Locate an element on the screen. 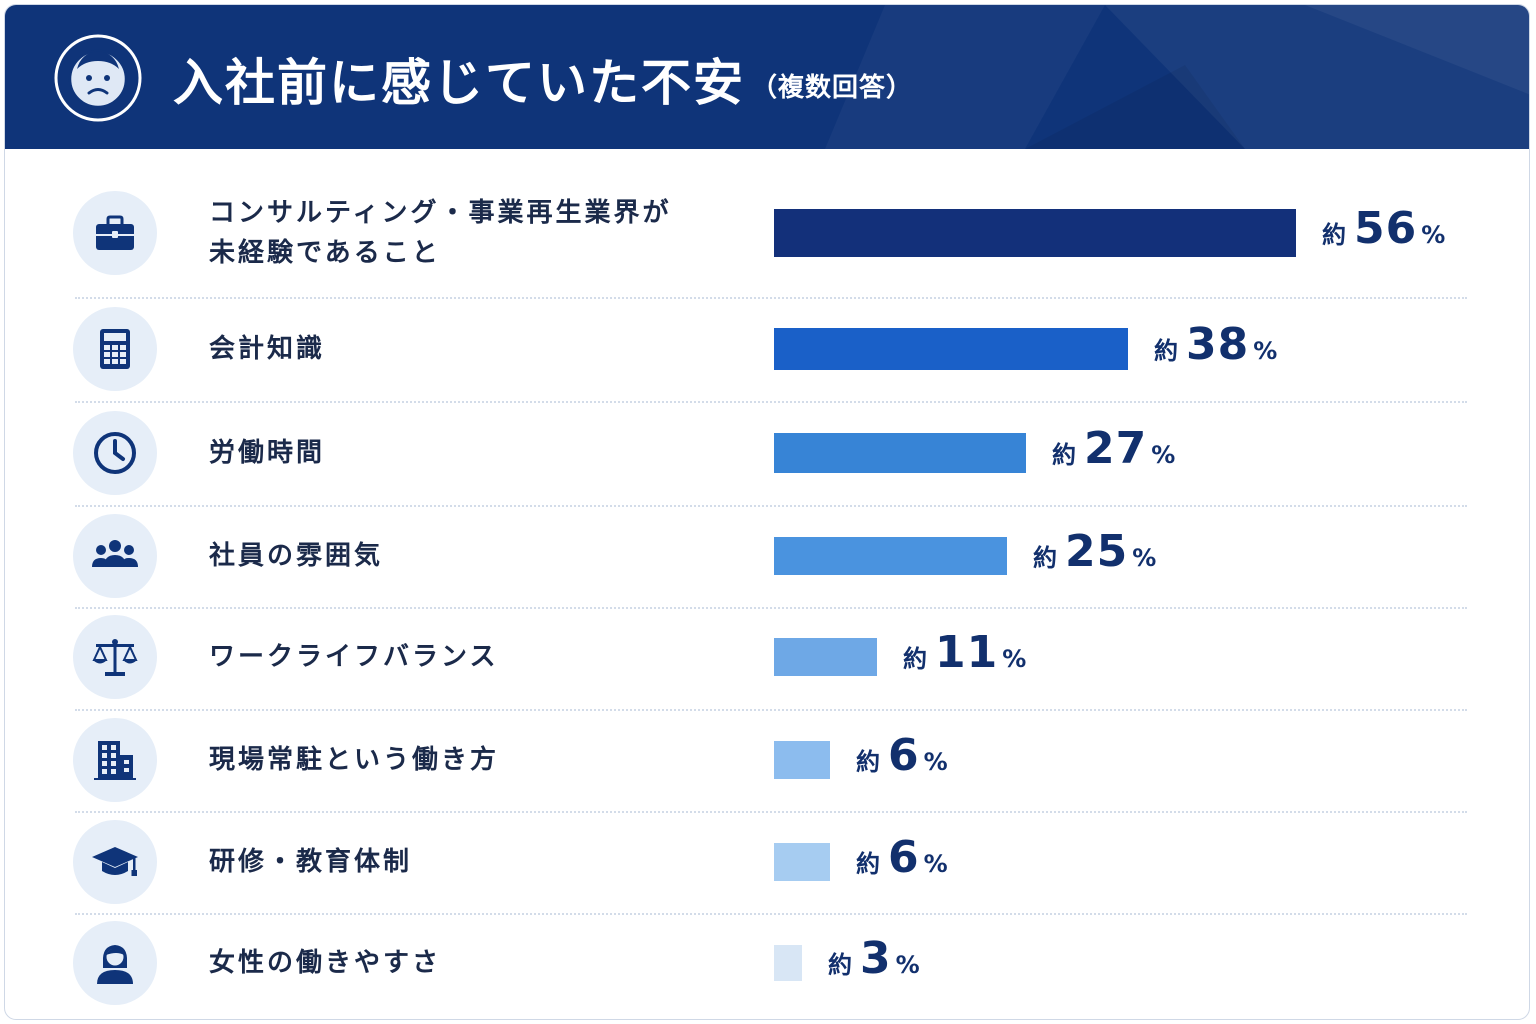 Image resolution: width=1536 pixels, height=1024 pixels. value-number: 3 is located at coordinates (876, 958).